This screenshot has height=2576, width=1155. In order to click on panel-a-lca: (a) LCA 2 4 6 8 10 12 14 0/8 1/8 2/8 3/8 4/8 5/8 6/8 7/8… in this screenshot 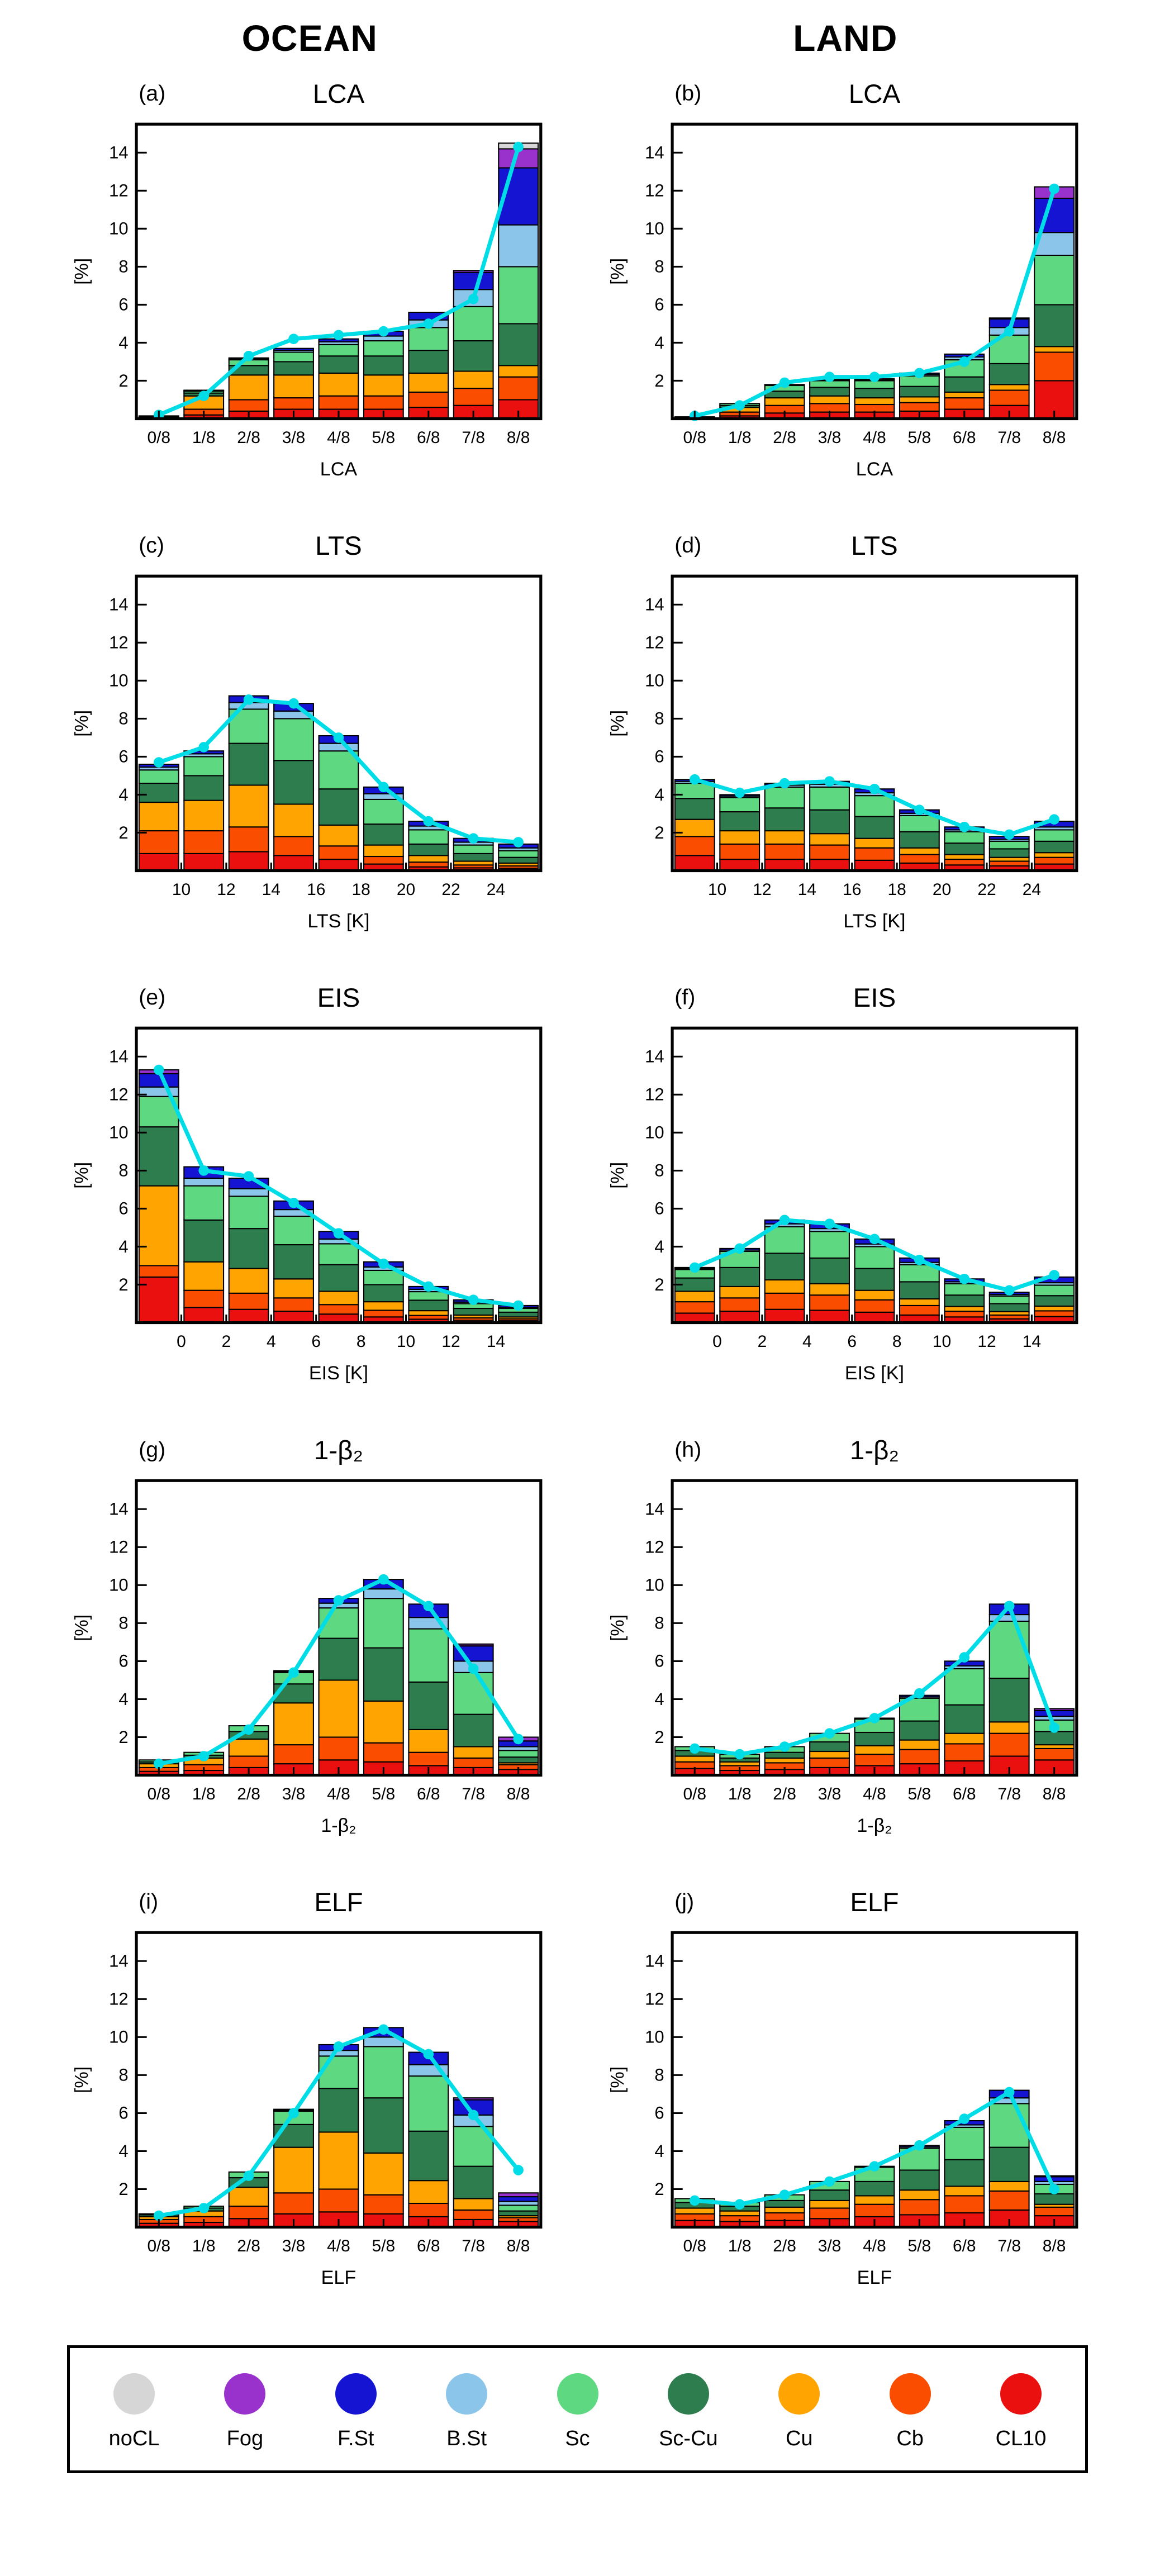, I will do `click(310, 283)`.